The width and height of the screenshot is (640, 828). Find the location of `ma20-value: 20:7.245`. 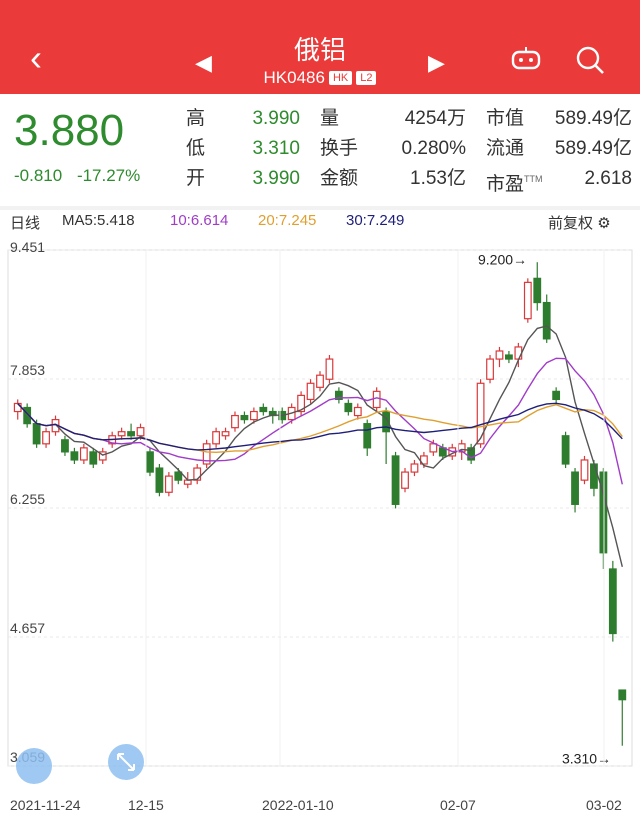

ma20-value: 20:7.245 is located at coordinates (287, 220).